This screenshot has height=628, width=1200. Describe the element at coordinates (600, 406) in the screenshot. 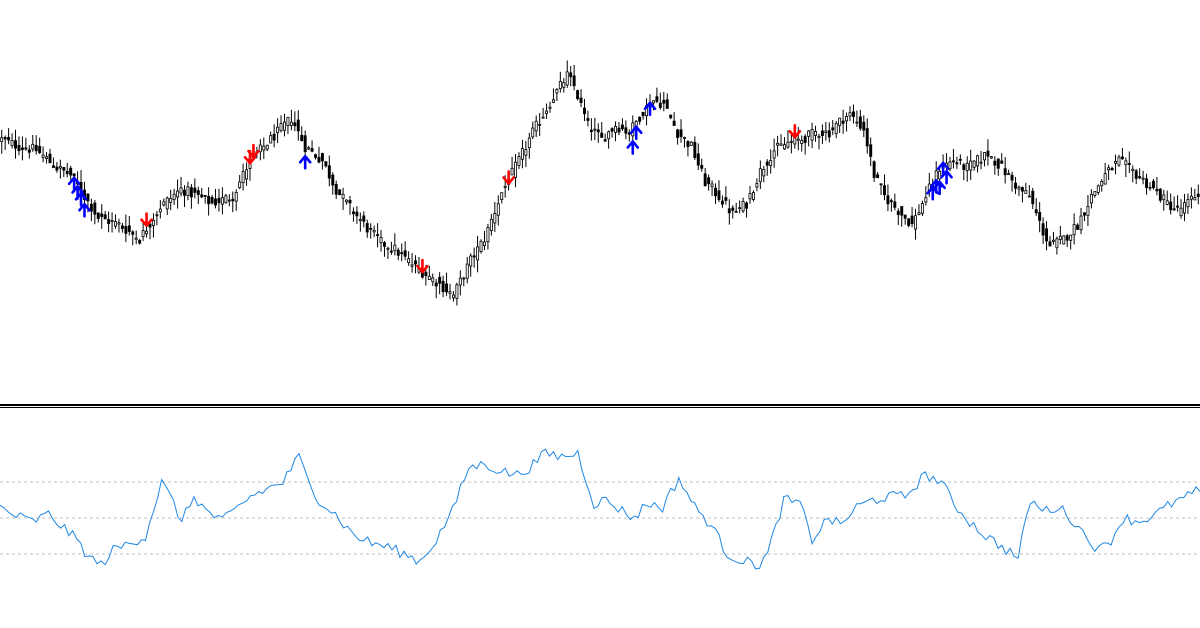

I see `panel-separator` at that location.